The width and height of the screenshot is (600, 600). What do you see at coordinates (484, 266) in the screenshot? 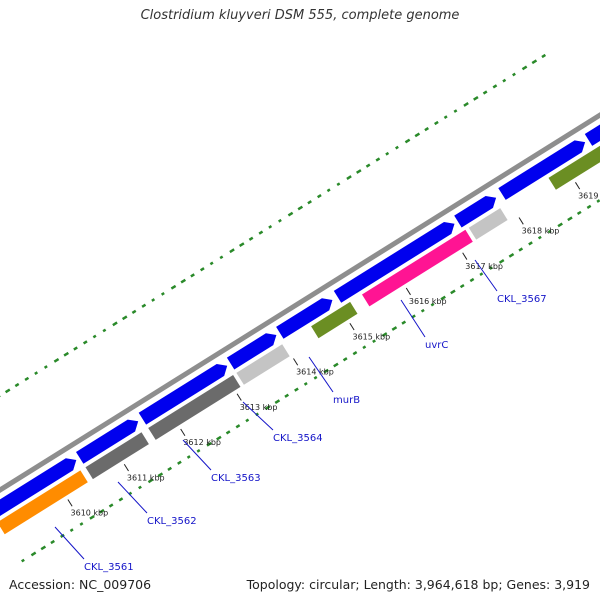
I see `kbp-tick-label: 3617 kbp` at bounding box center [484, 266].